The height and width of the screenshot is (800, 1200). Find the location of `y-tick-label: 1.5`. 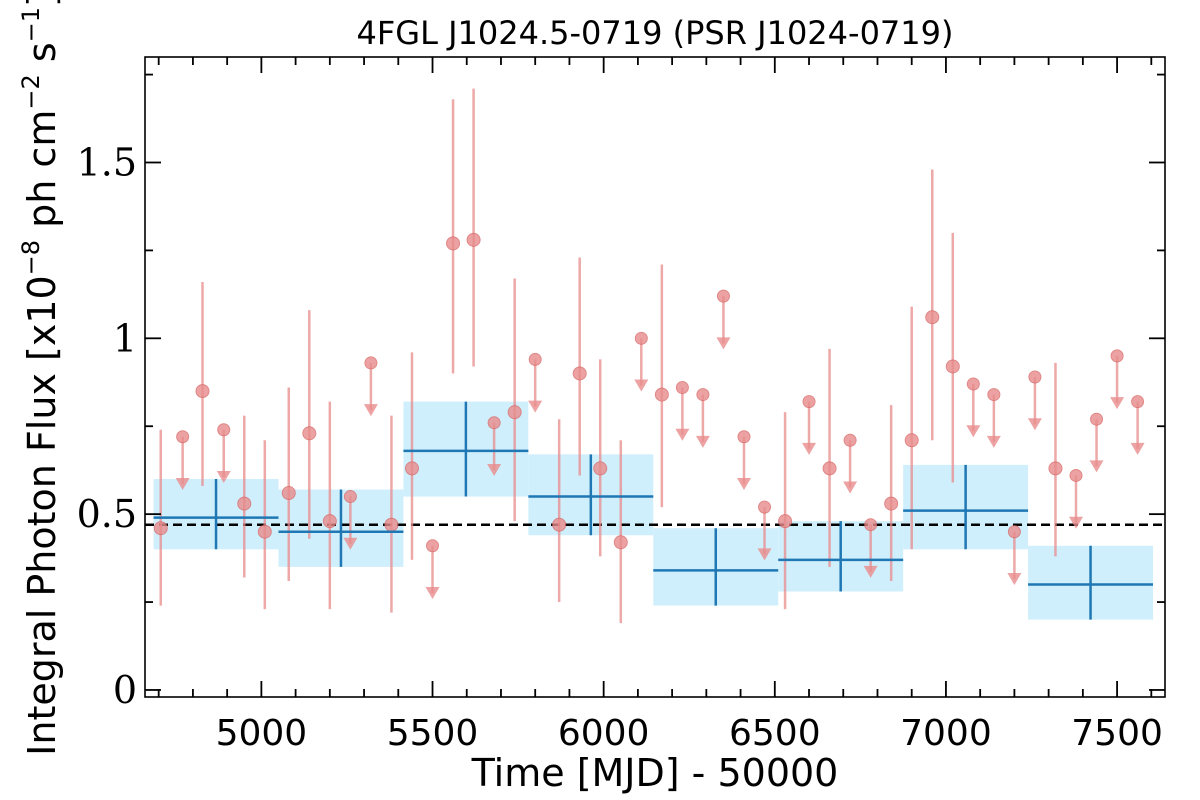

y-tick-label: 1.5 is located at coordinates (107, 162).